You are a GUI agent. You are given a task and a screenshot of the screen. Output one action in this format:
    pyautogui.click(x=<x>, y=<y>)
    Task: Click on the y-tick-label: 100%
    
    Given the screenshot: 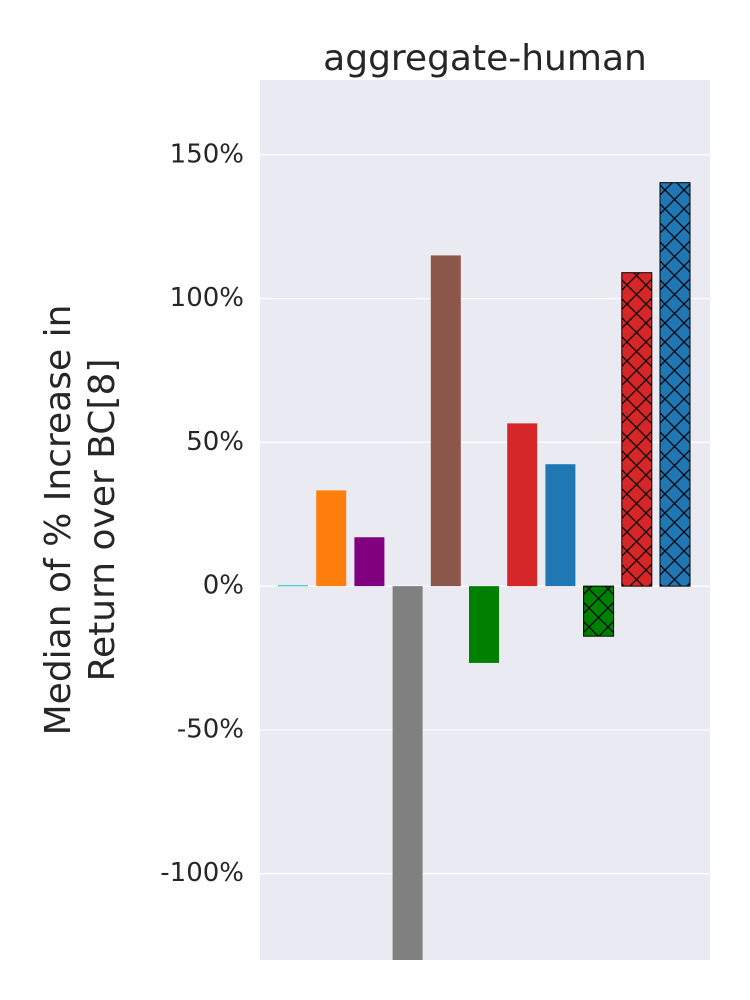 What is the action you would take?
    pyautogui.click(x=207, y=298)
    